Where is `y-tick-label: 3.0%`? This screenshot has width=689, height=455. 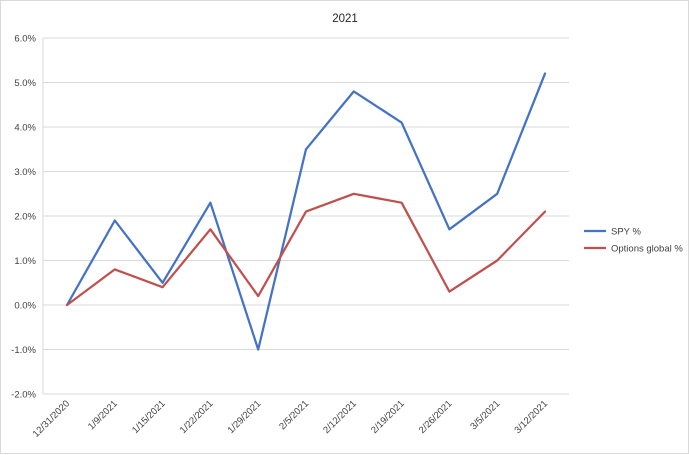 y-tick-label: 3.0% is located at coordinates (25, 172).